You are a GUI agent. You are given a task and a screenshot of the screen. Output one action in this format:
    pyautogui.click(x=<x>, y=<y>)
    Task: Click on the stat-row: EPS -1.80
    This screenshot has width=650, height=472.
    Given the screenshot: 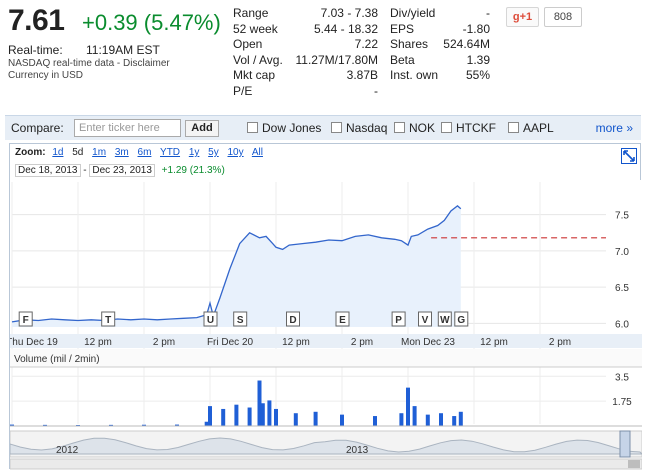 What is the action you would take?
    pyautogui.click(x=440, y=30)
    